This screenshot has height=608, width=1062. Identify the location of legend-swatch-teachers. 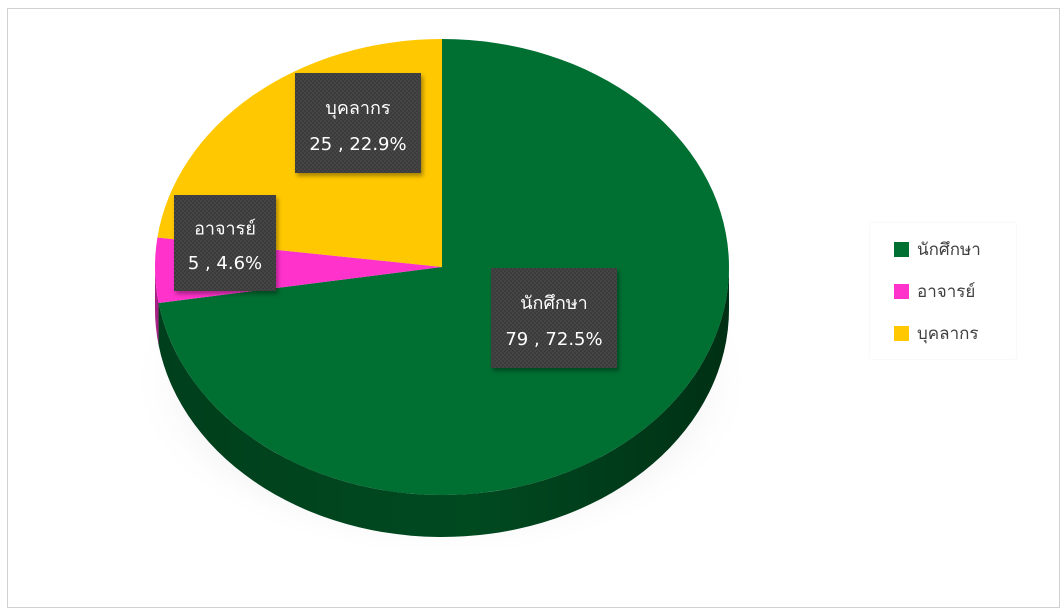
(901, 291).